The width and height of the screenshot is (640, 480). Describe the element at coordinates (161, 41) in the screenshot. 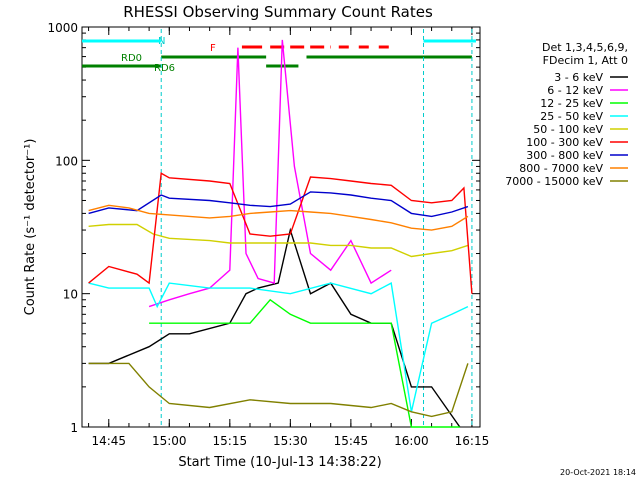

I see `night-label: N` at that location.